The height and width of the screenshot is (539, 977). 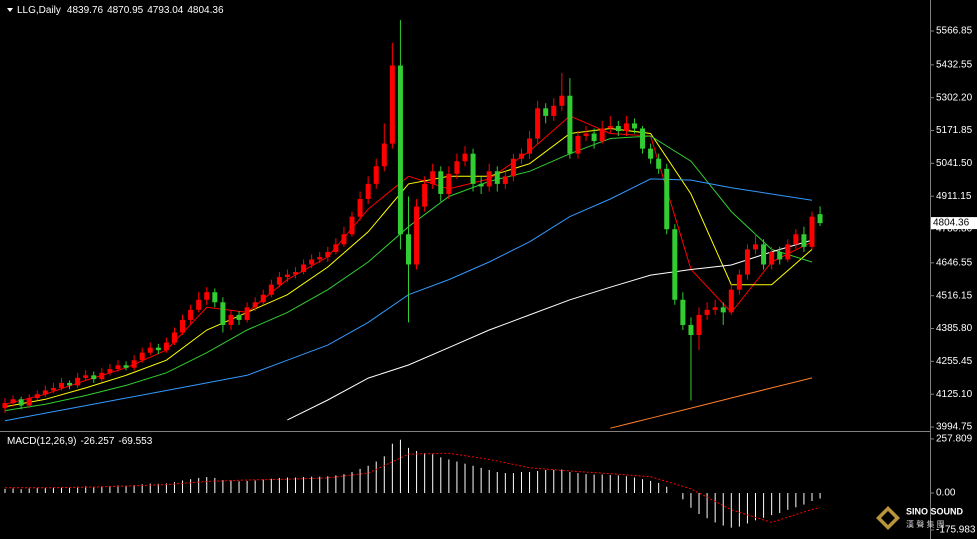 I want to click on y-tick-label: 5041.50, so click(x=954, y=163).